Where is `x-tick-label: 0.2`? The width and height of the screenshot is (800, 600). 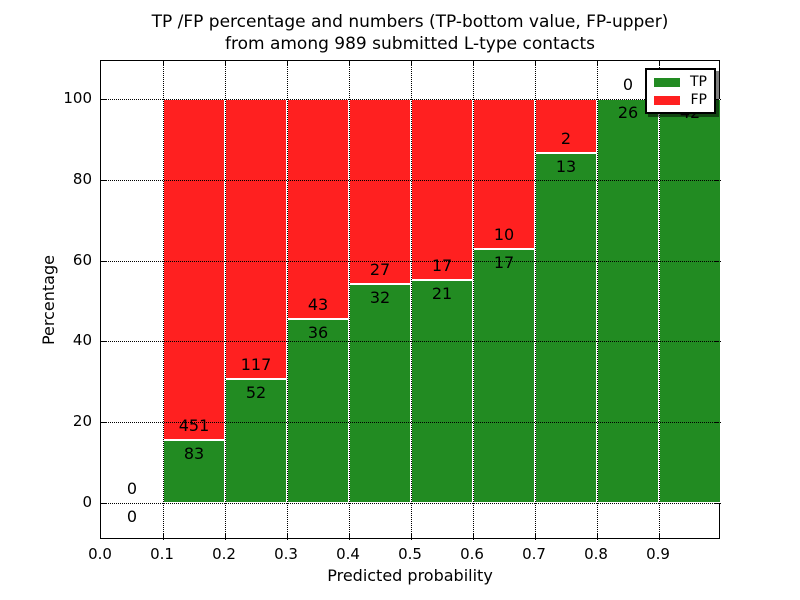 x-tick-label: 0.2 is located at coordinates (224, 554).